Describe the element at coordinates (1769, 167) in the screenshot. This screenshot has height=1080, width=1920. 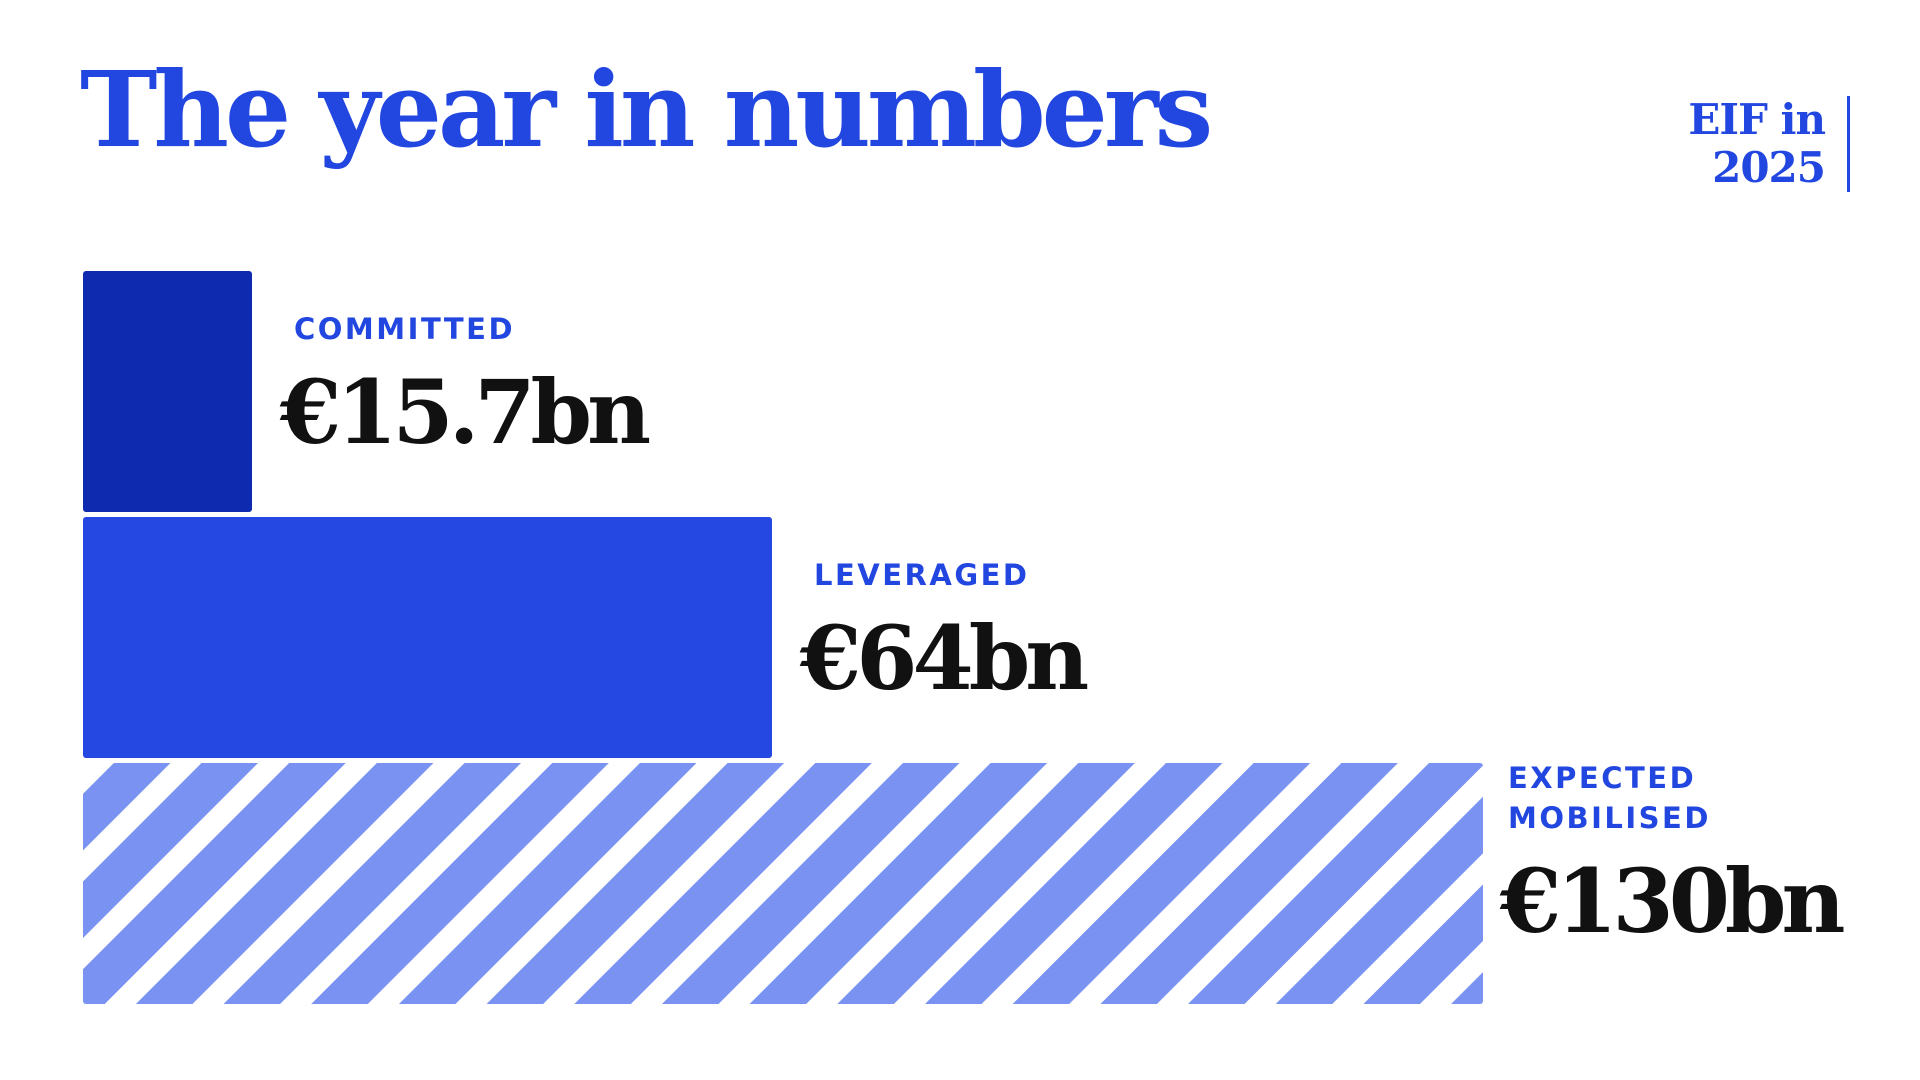
I see `report-tag-line-2: 2025` at that location.